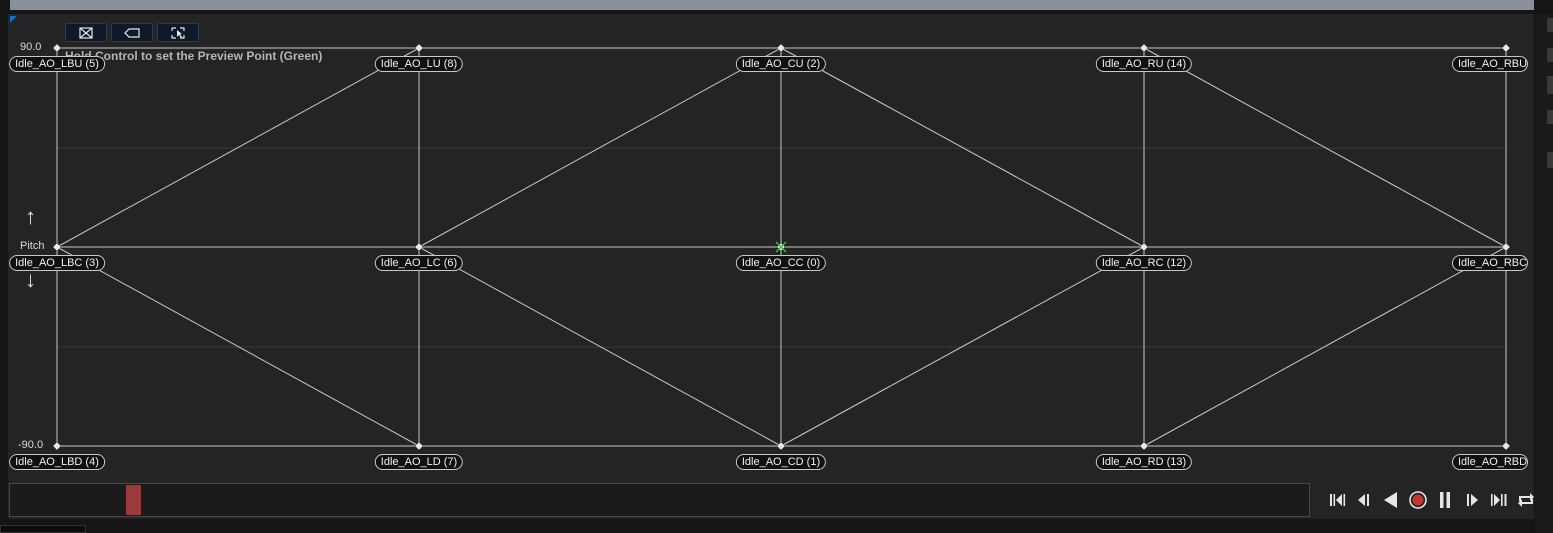 This screenshot has width=1553, height=533. Describe the element at coordinates (1490, 64) in the screenshot. I see `sample-label: Idle_AO_RBU (` at that location.